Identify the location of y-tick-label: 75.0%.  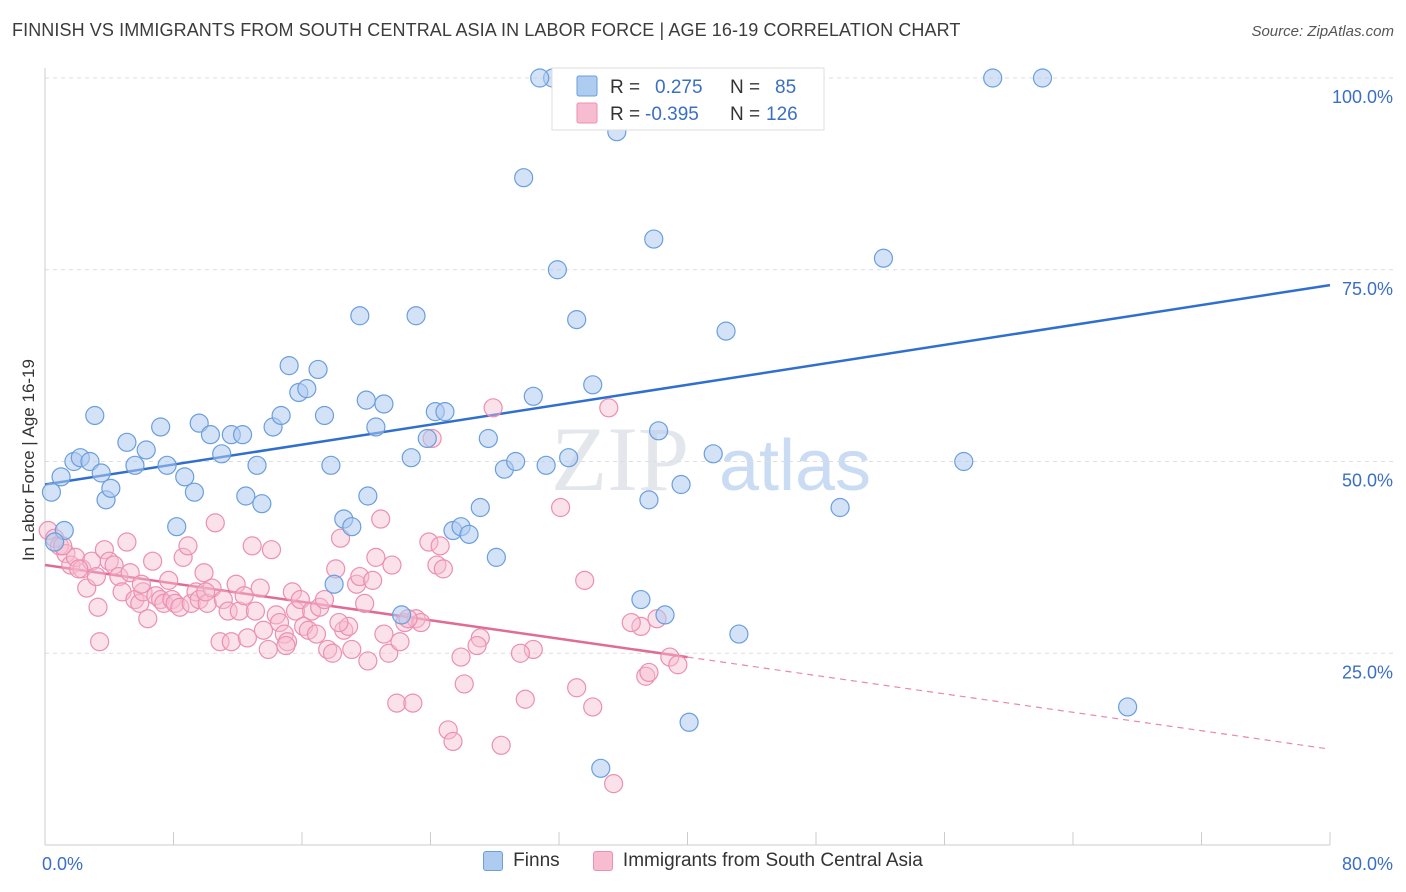
(1367, 289).